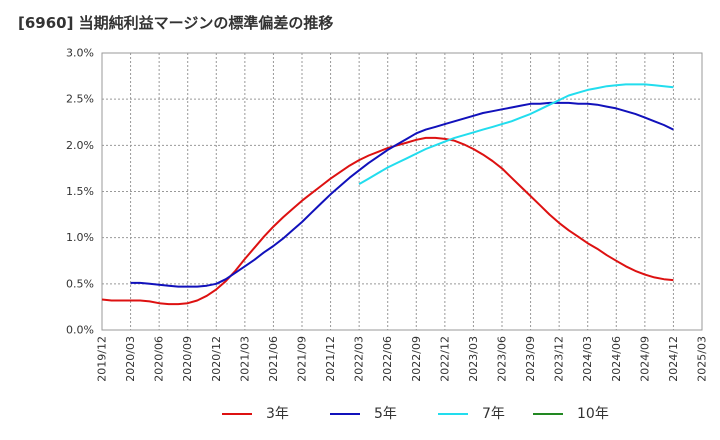 The image size is (720, 440). What do you see at coordinates (387, 359) in the screenshot?
I see `x-tick-label: 2022/06` at bounding box center [387, 359].